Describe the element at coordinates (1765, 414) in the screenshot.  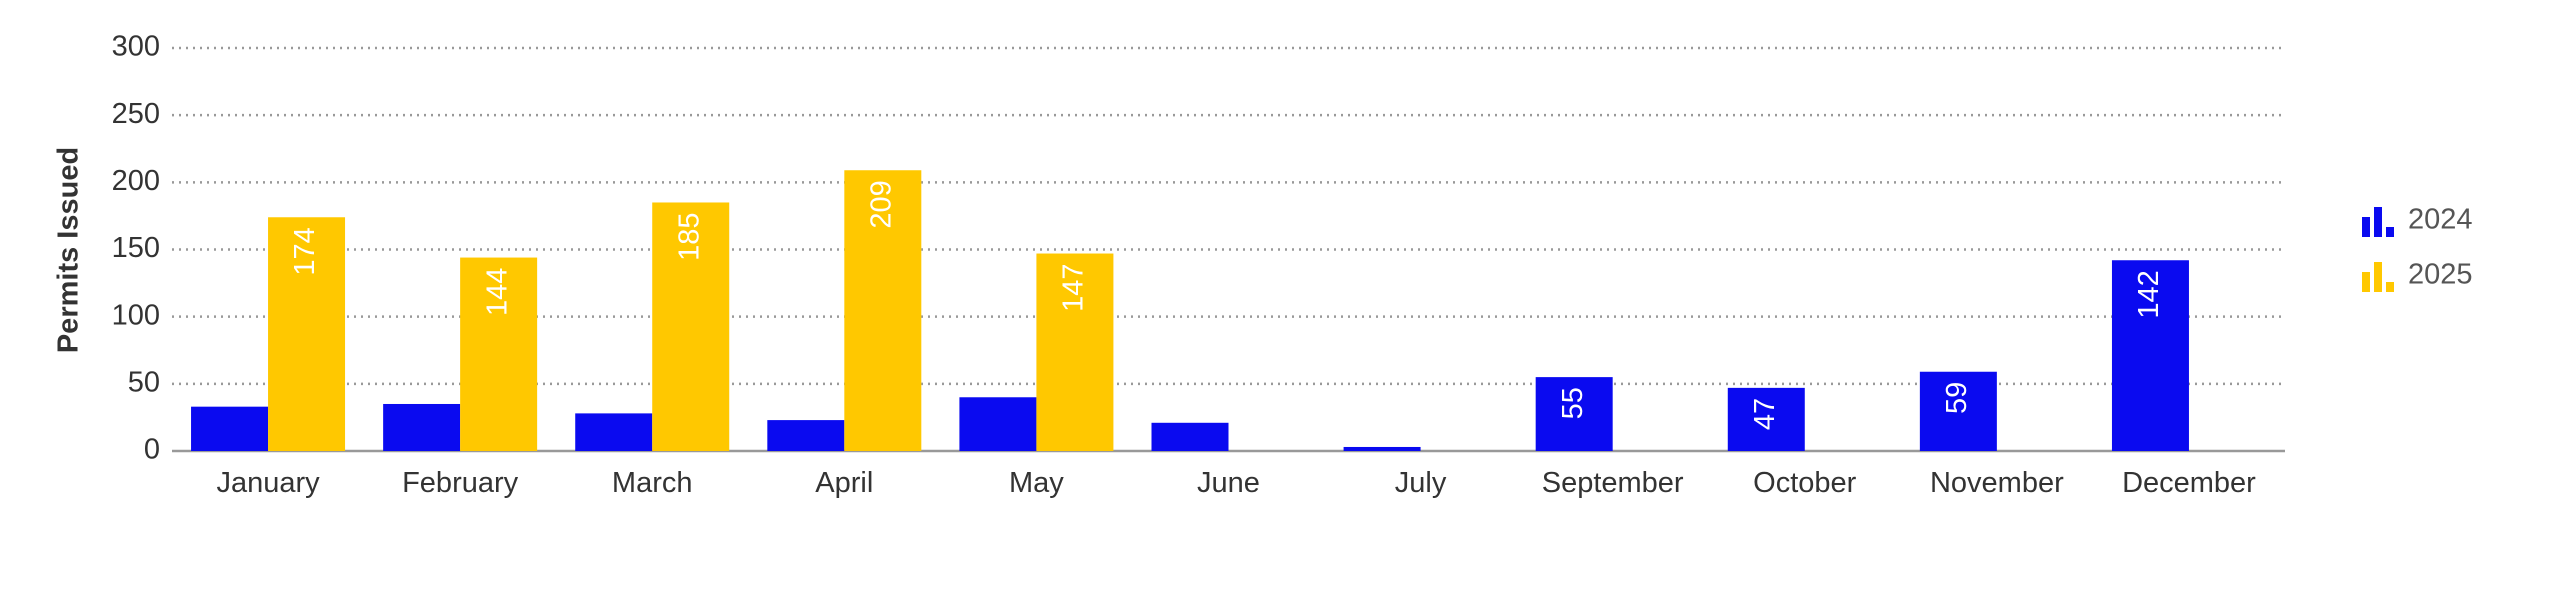
I see `value-label: 47` at that location.